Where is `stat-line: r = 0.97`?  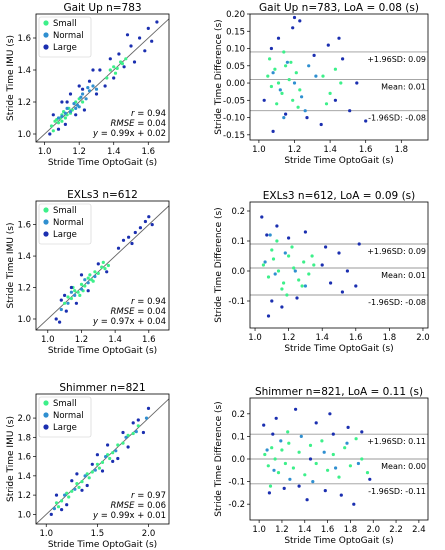 stat-line: r = 0.97 is located at coordinates (148, 496).